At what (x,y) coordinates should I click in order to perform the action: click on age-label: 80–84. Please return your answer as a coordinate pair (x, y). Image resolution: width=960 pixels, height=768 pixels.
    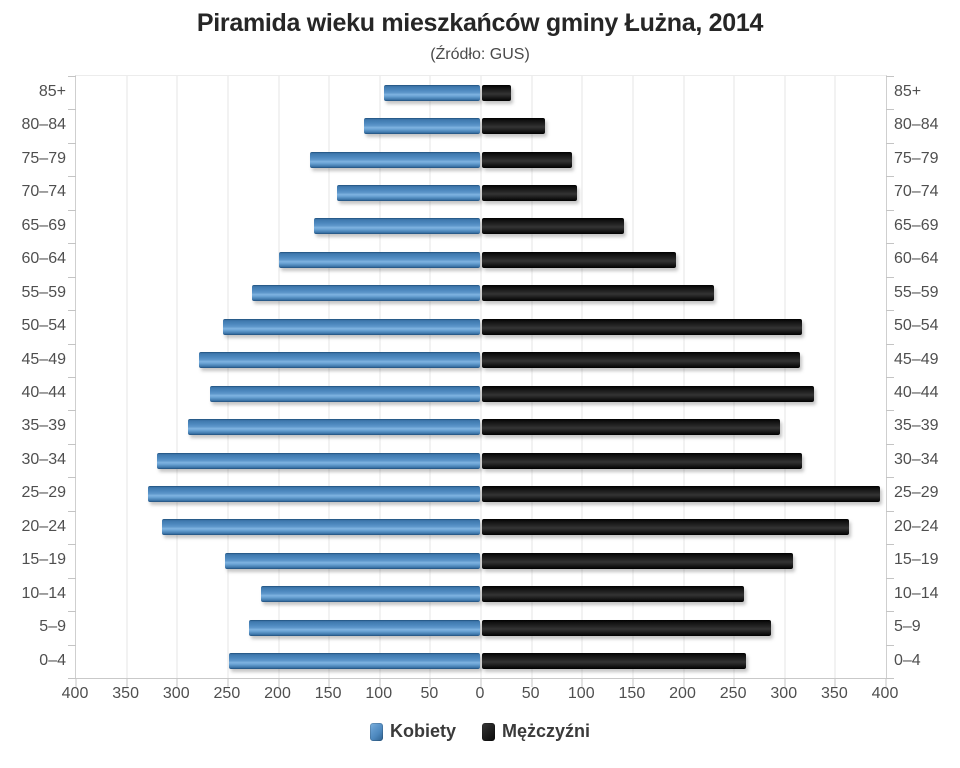
    Looking at the image, I should click on (44, 125).